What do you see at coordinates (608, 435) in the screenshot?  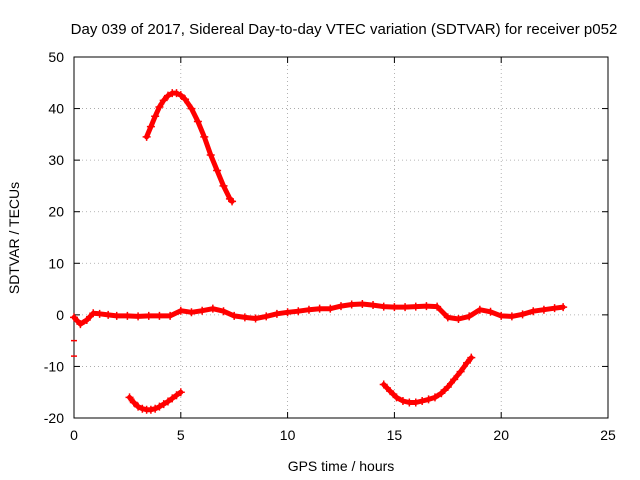 I see `x-tick-label: 25` at bounding box center [608, 435].